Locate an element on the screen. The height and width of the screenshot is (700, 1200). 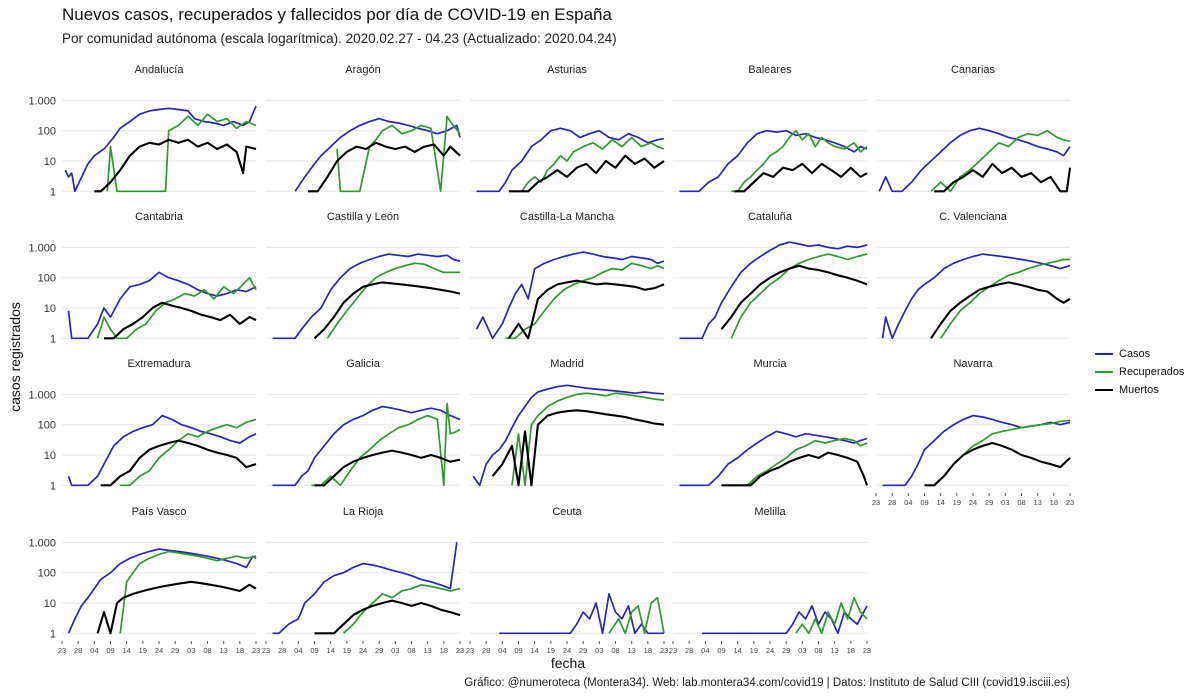
x-tick-label-navarra-6: 24 is located at coordinates (973, 502).